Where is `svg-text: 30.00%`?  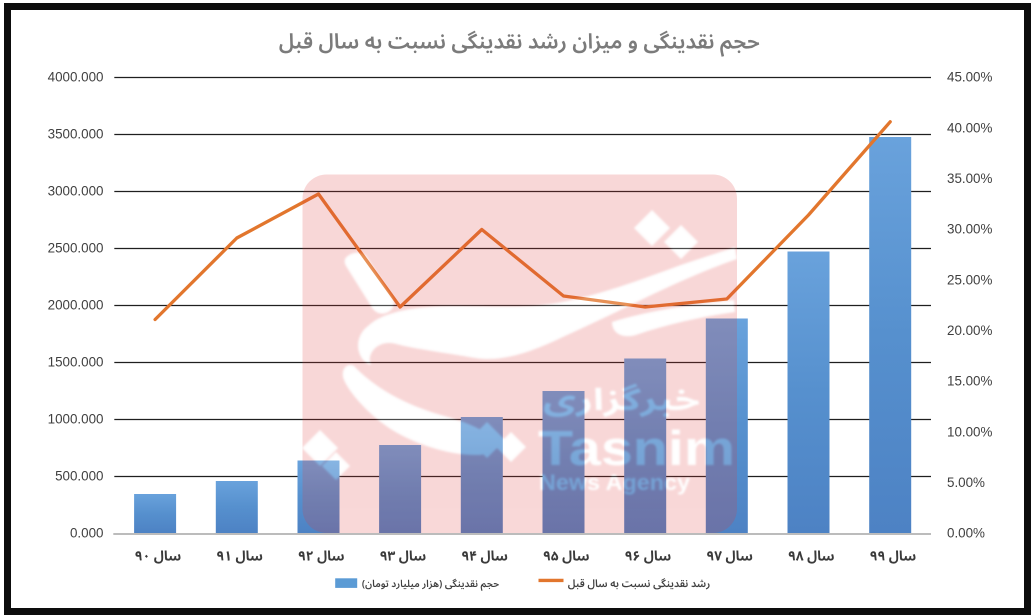 svg-text: 30.00% is located at coordinates (970, 229).